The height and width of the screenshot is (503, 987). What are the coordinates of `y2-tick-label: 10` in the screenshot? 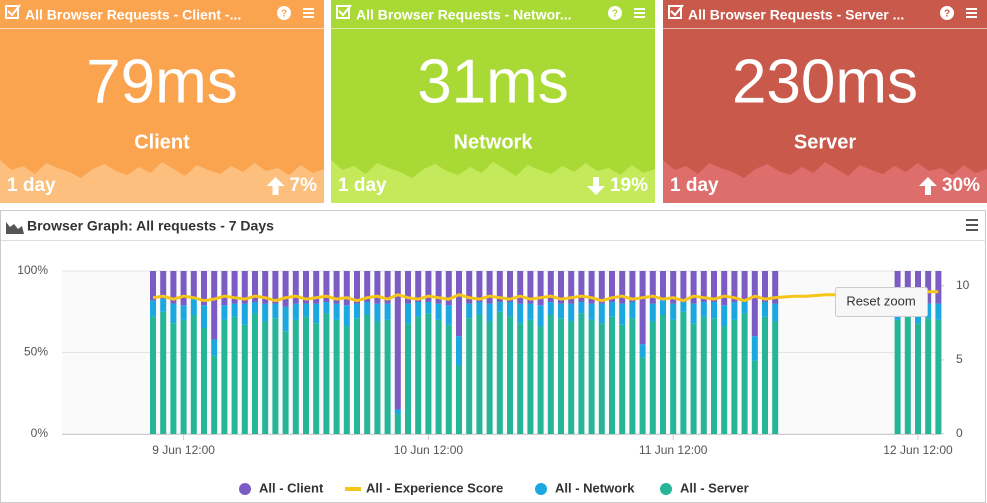 It's located at (963, 285).